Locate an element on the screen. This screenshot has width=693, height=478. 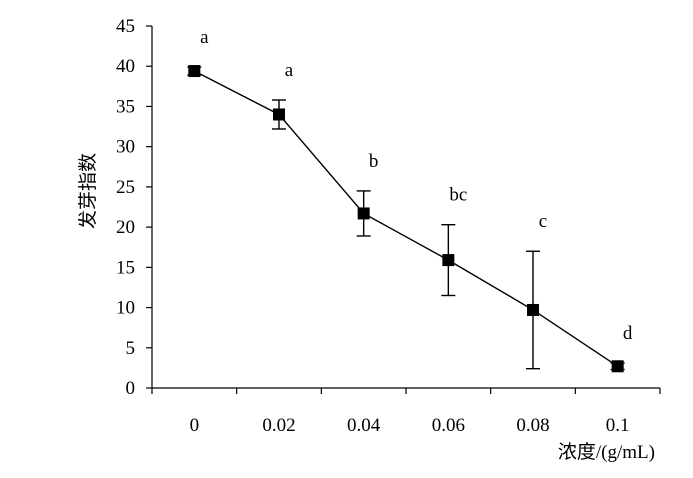
y-axis: 0 5 10 15 20 25 30 35 40 45 is located at coordinates (134, 207).